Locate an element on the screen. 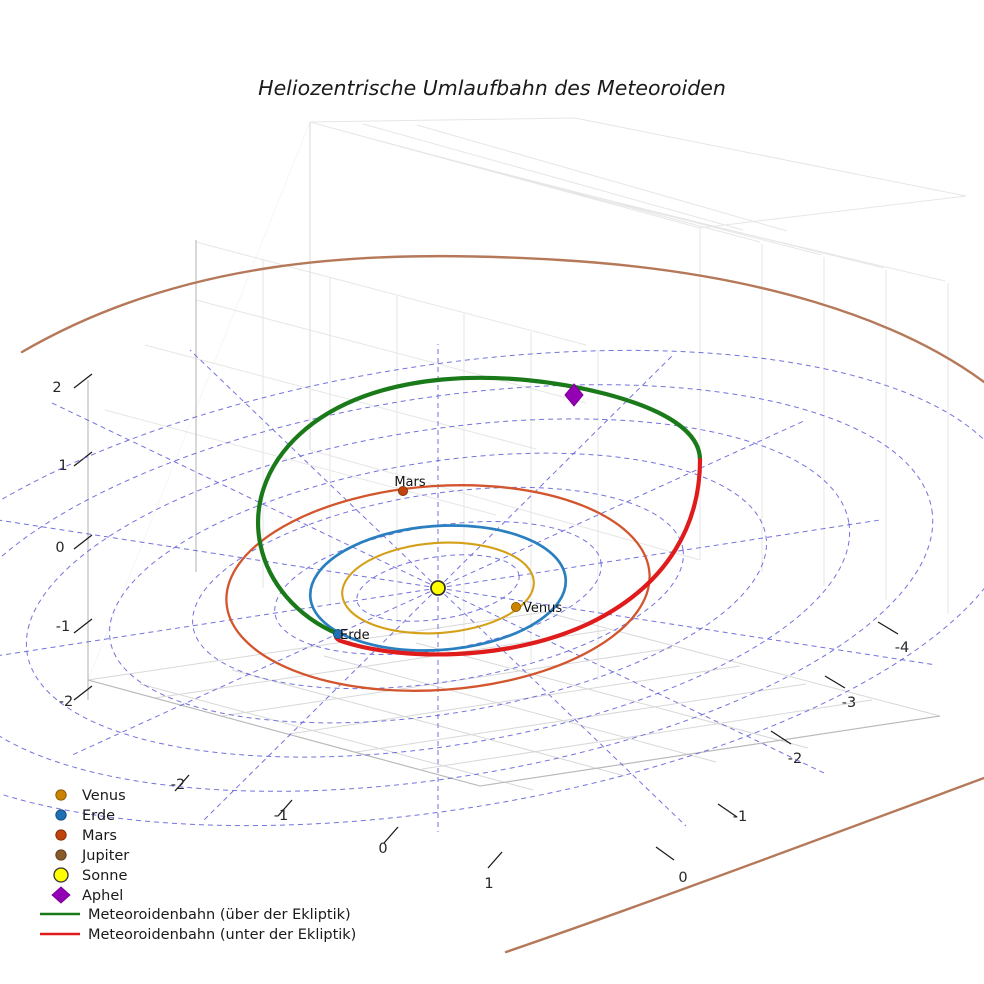 This screenshot has height=984, width=984. mars-marker-icon is located at coordinates (402, 490).